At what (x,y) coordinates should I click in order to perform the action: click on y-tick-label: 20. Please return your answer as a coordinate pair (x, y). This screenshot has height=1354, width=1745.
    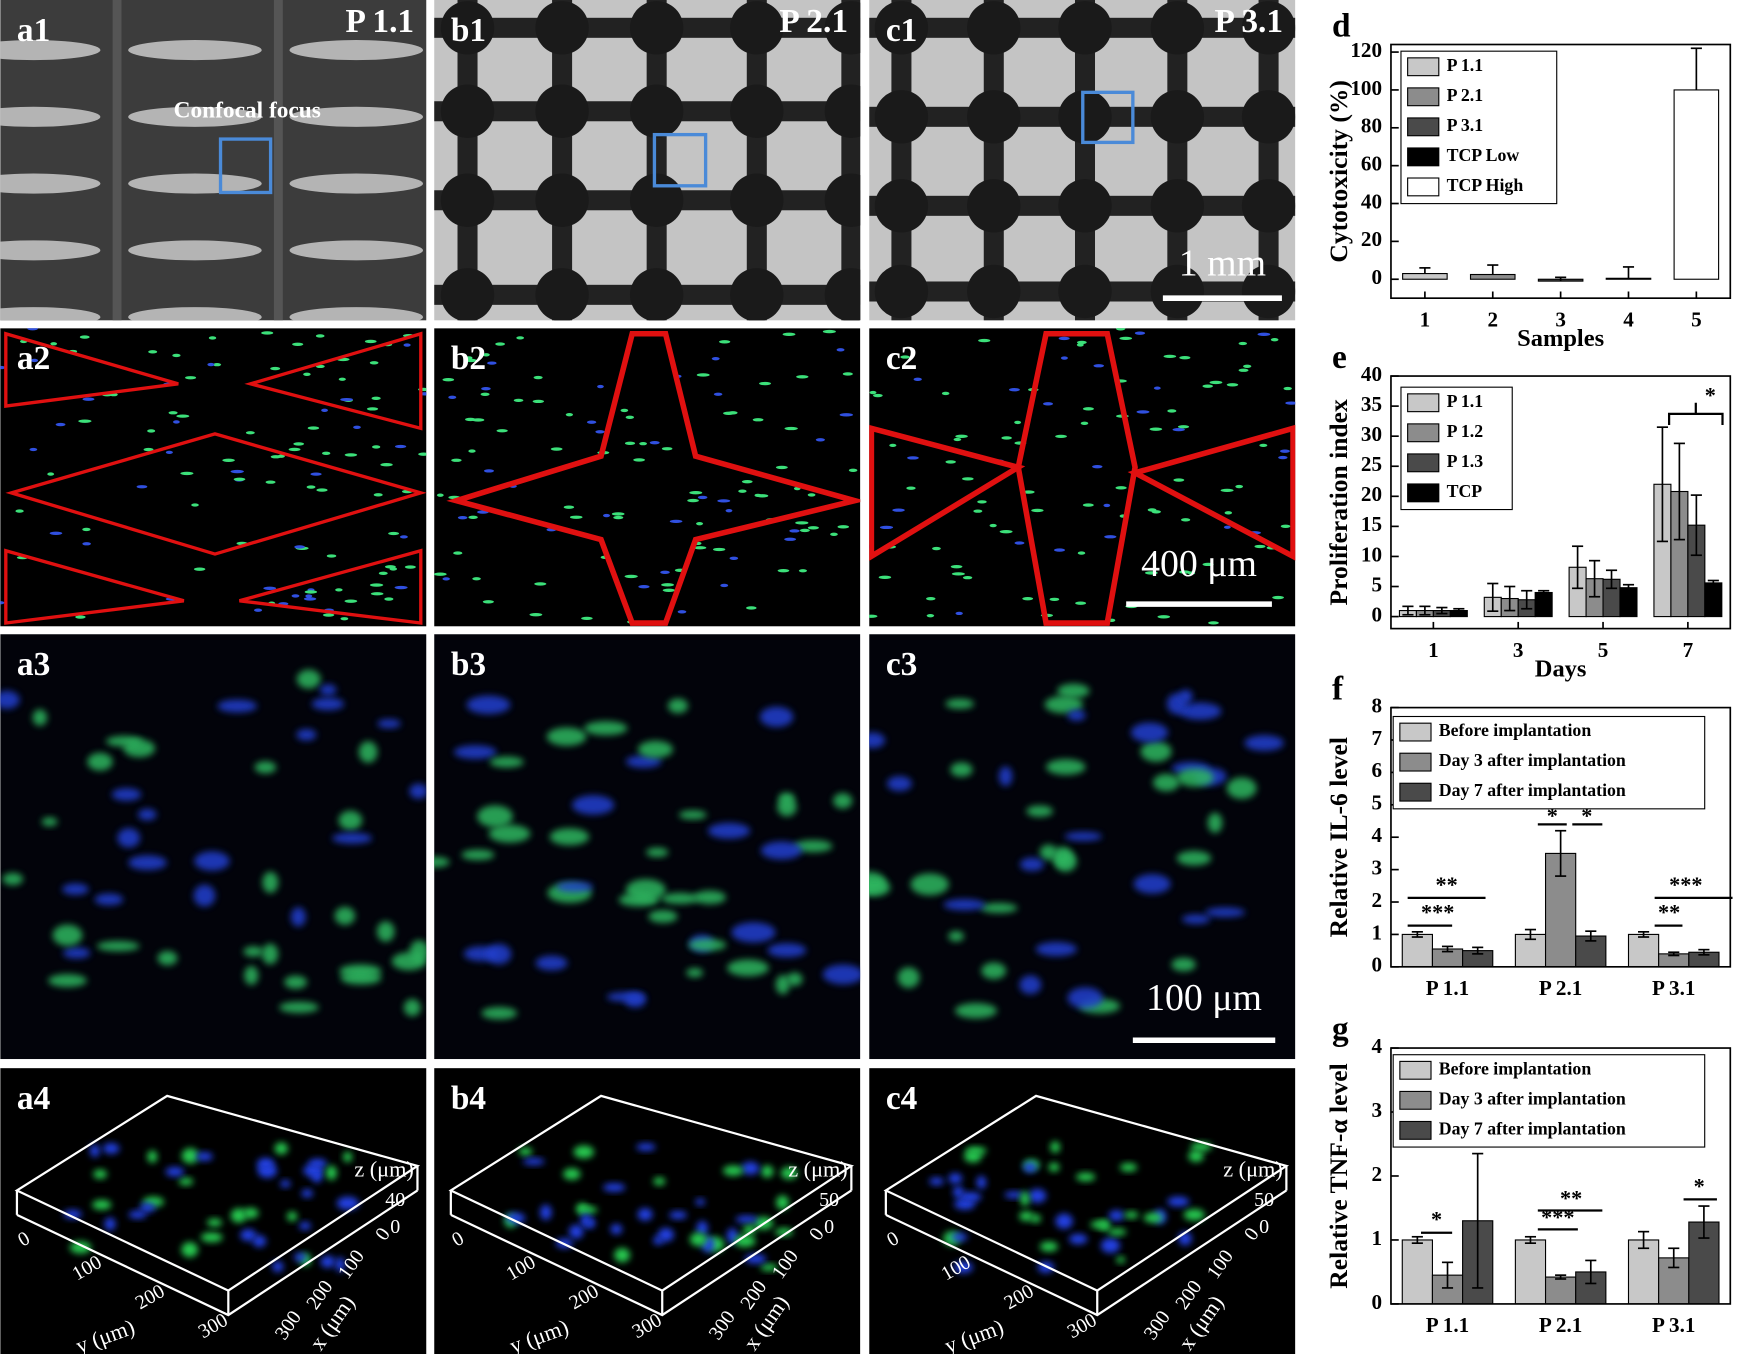
    Looking at the image, I should click on (1371, 494).